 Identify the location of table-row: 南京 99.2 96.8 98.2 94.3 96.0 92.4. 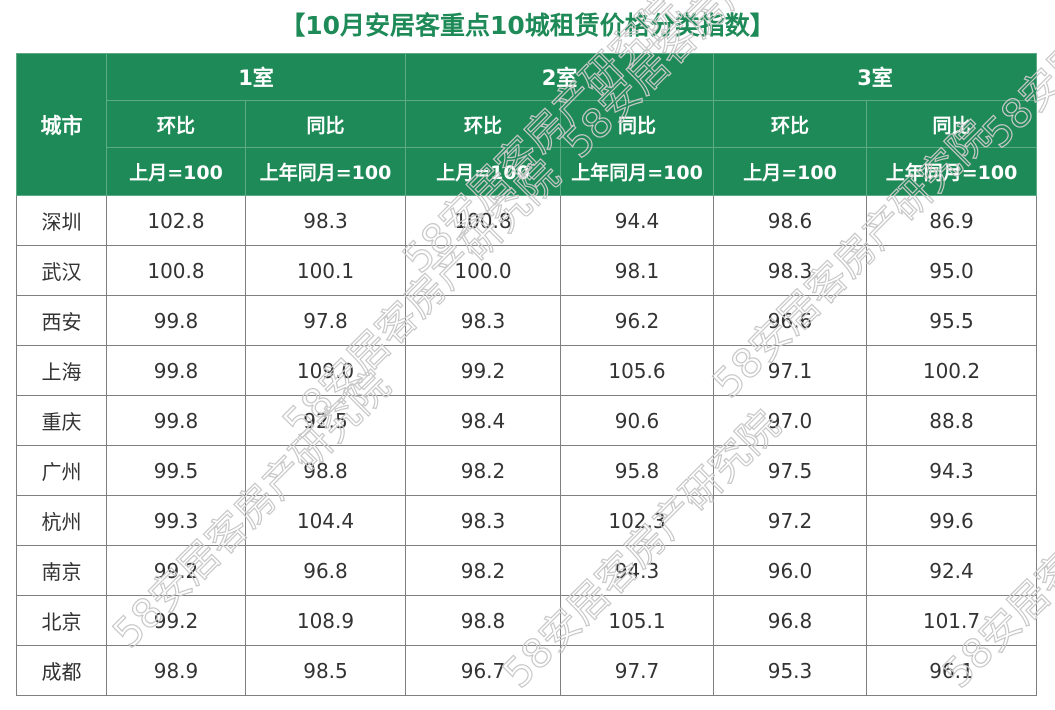
(526, 570).